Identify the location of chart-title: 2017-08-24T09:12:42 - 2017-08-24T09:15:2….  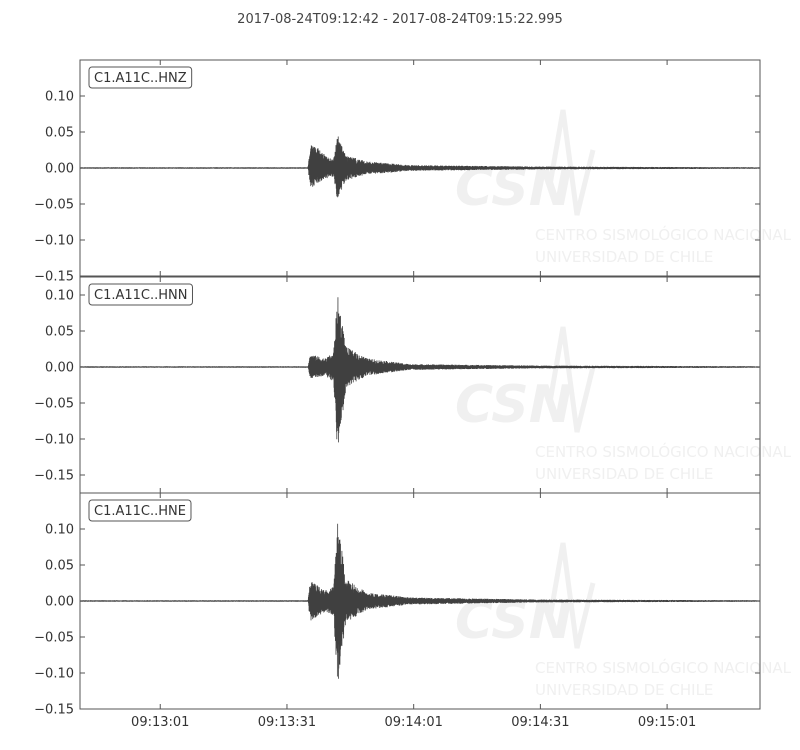
(400, 19).